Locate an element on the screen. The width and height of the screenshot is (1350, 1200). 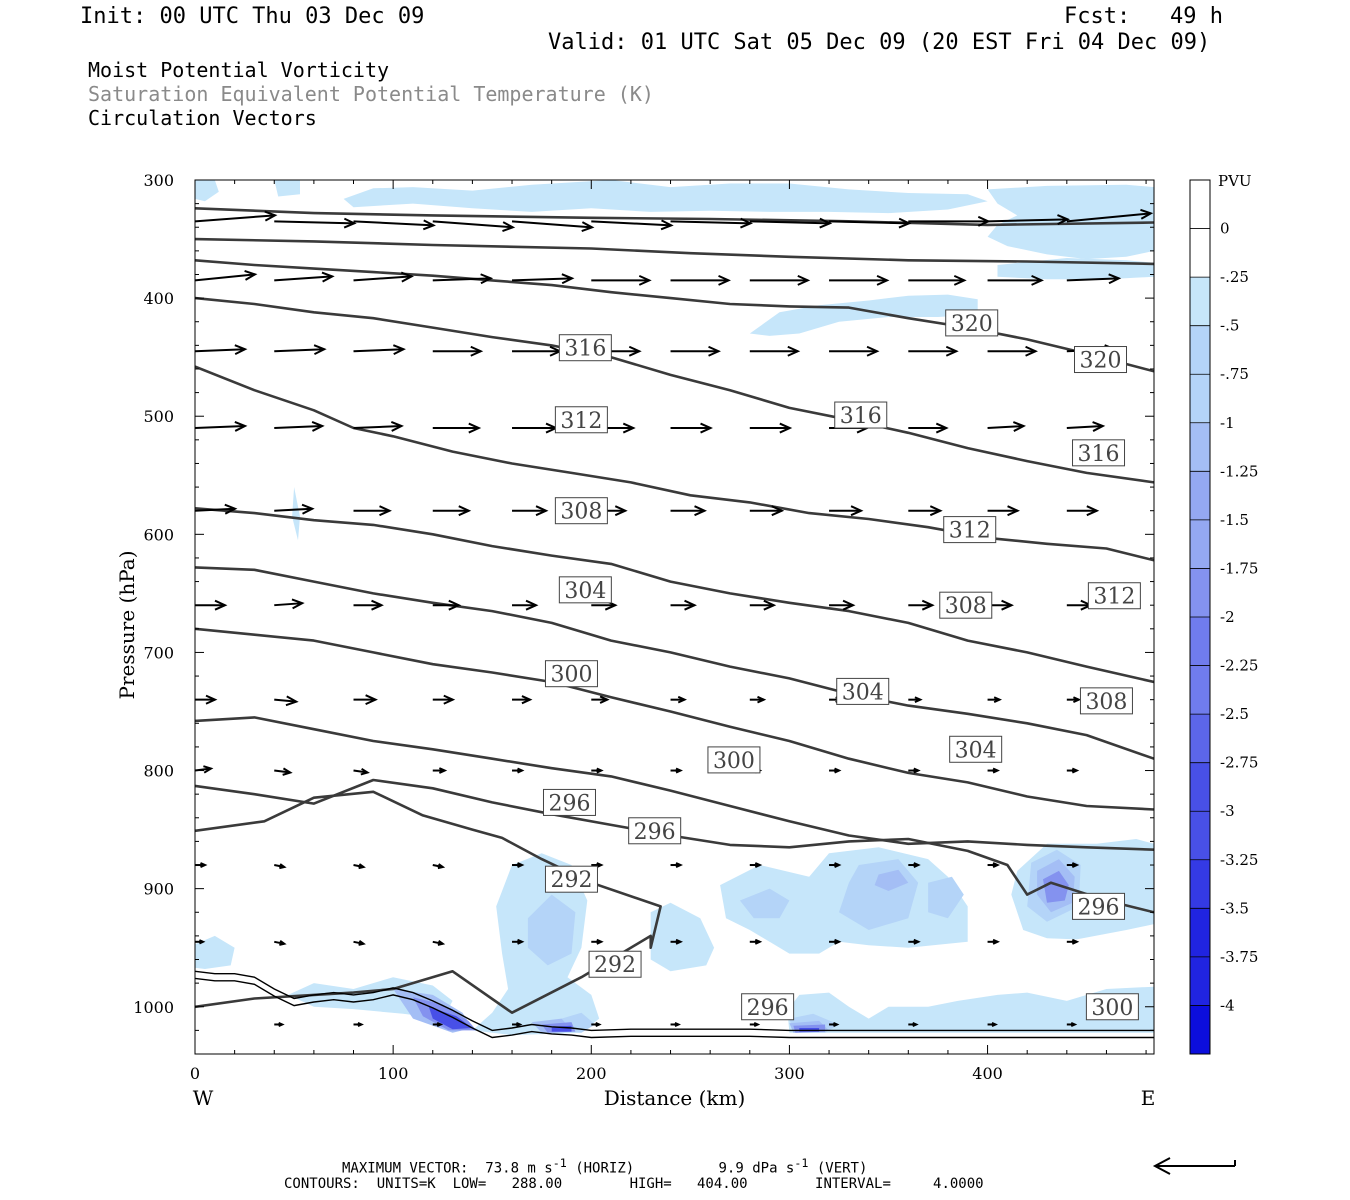
contour-label-text: 316 is located at coordinates (585, 349).